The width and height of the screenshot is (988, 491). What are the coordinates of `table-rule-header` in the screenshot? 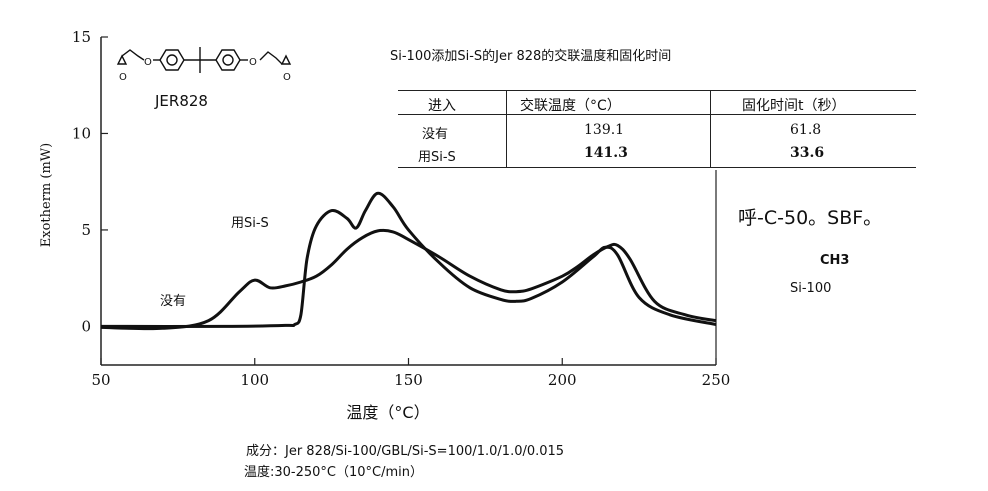 It's located at (657, 114).